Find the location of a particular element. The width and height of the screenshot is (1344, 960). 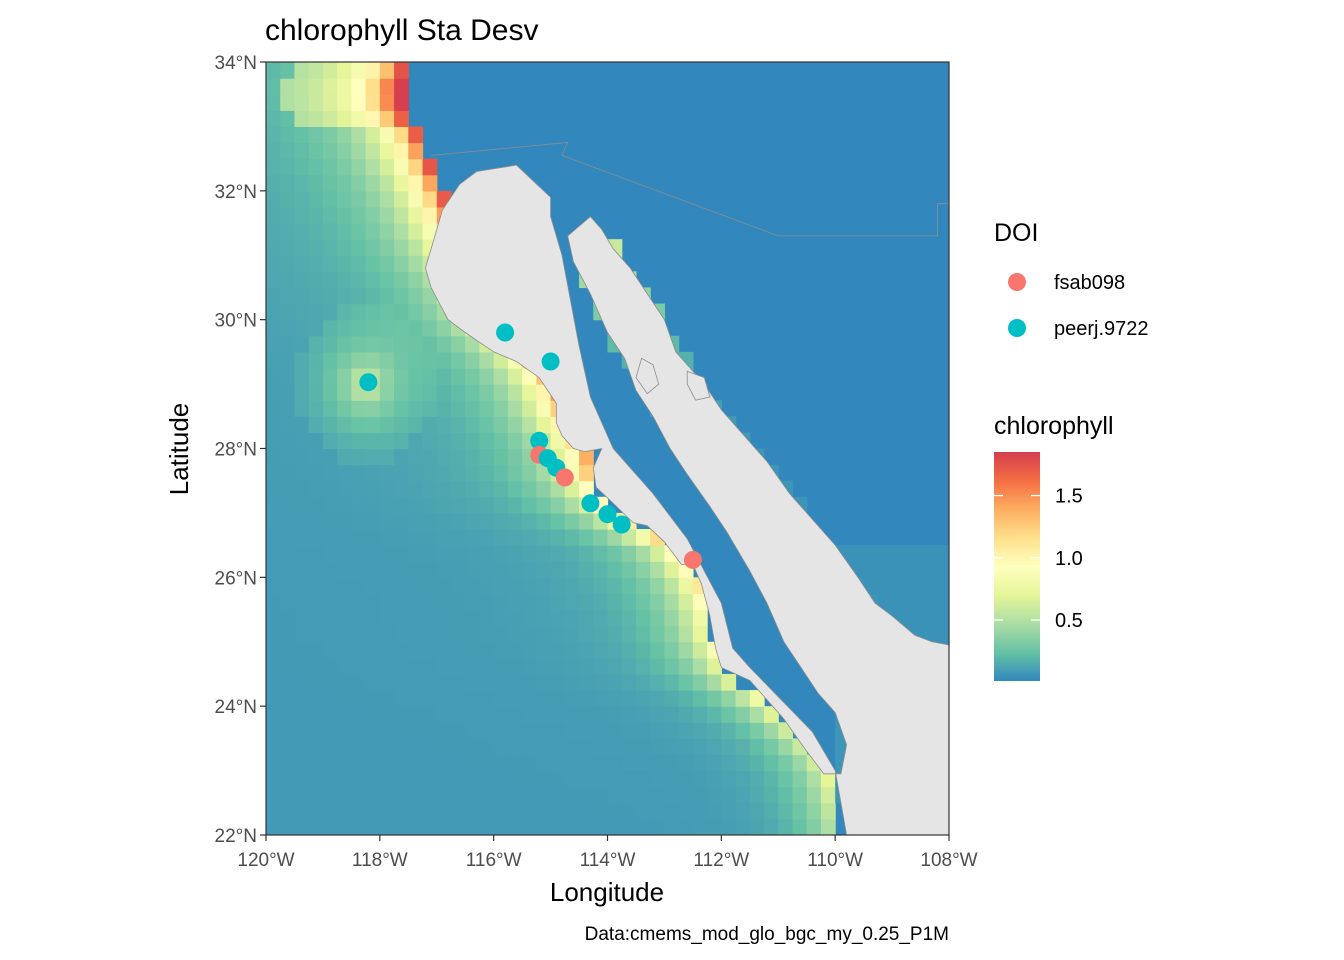

colorbar-gradient is located at coordinates (1017, 566).